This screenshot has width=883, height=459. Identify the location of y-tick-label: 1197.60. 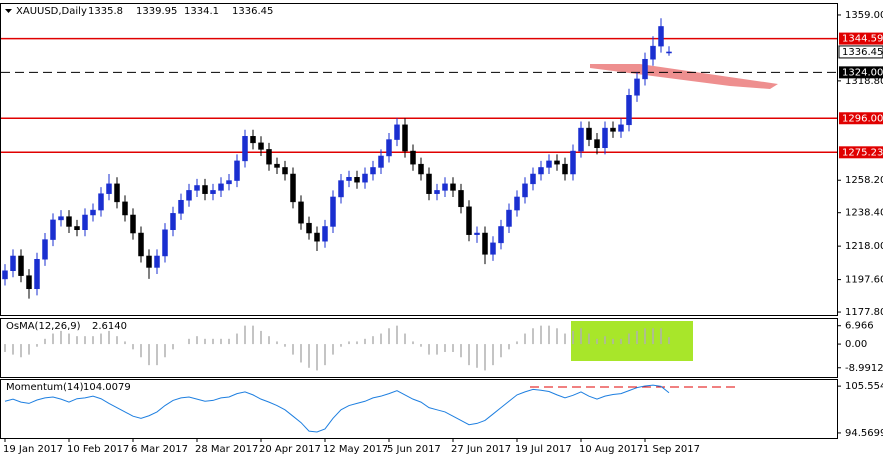
(864, 280).